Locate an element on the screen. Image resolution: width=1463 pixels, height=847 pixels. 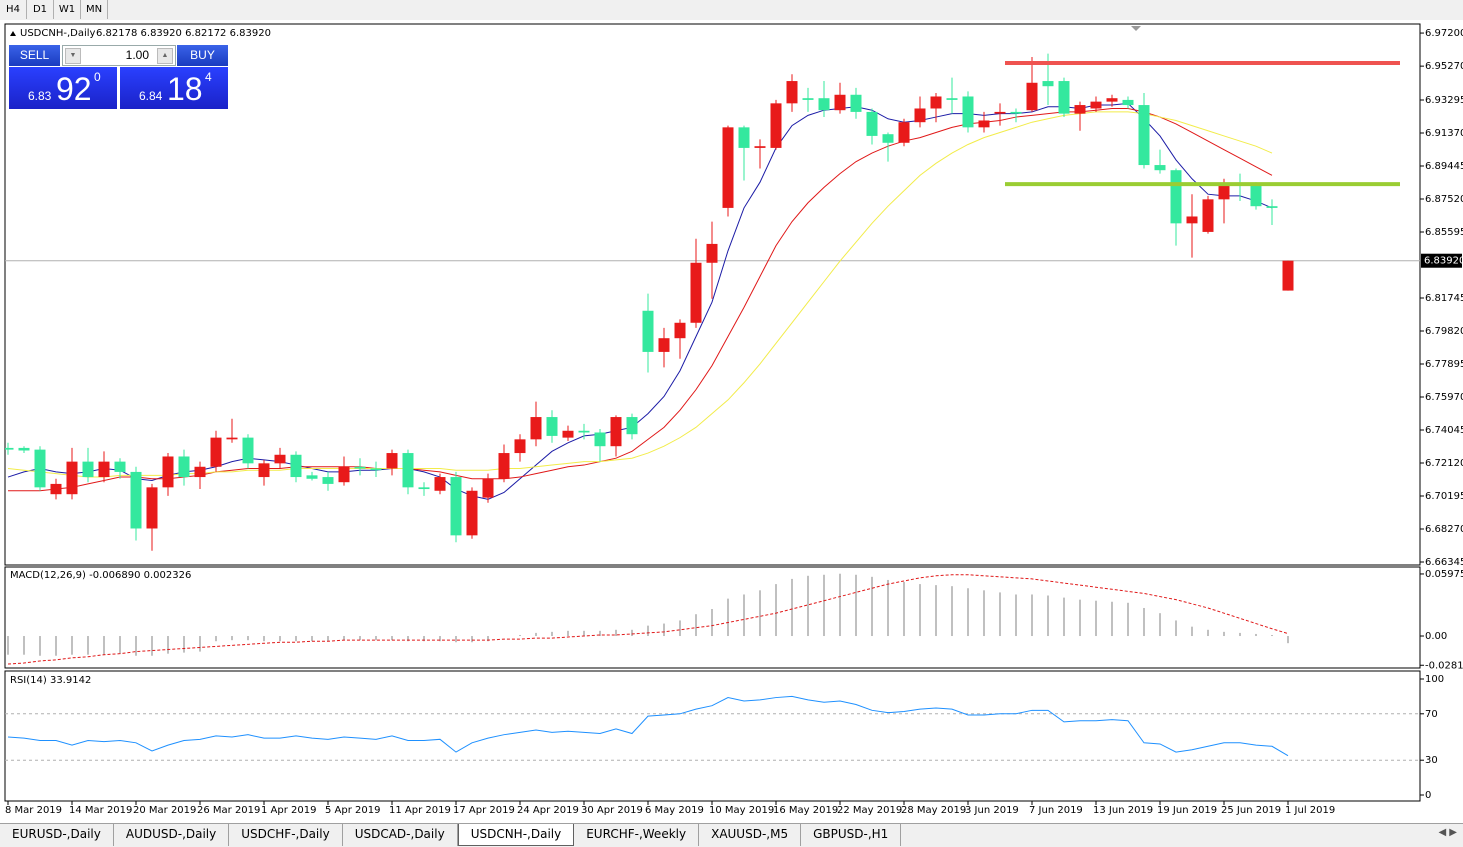
y-tick-label: 6.66345 is located at coordinates (1444, 562).